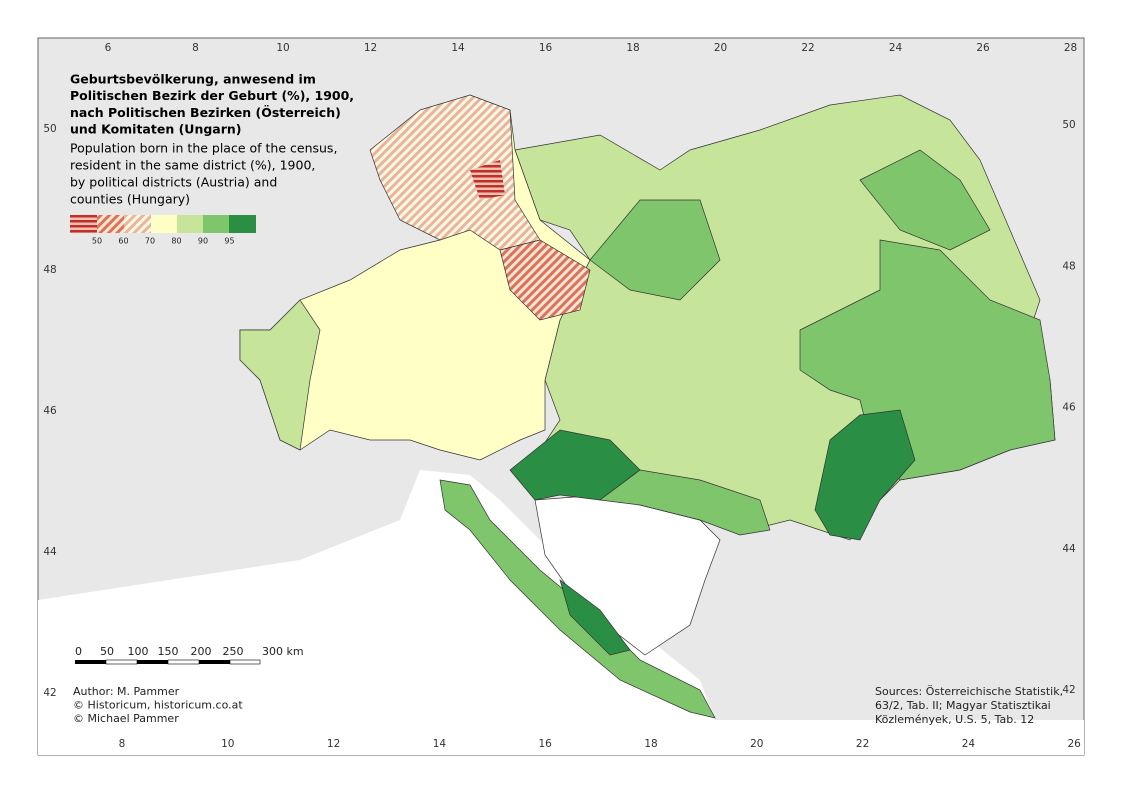 The width and height of the screenshot is (1122, 793). I want to click on legend-label: 90, so click(203, 241).